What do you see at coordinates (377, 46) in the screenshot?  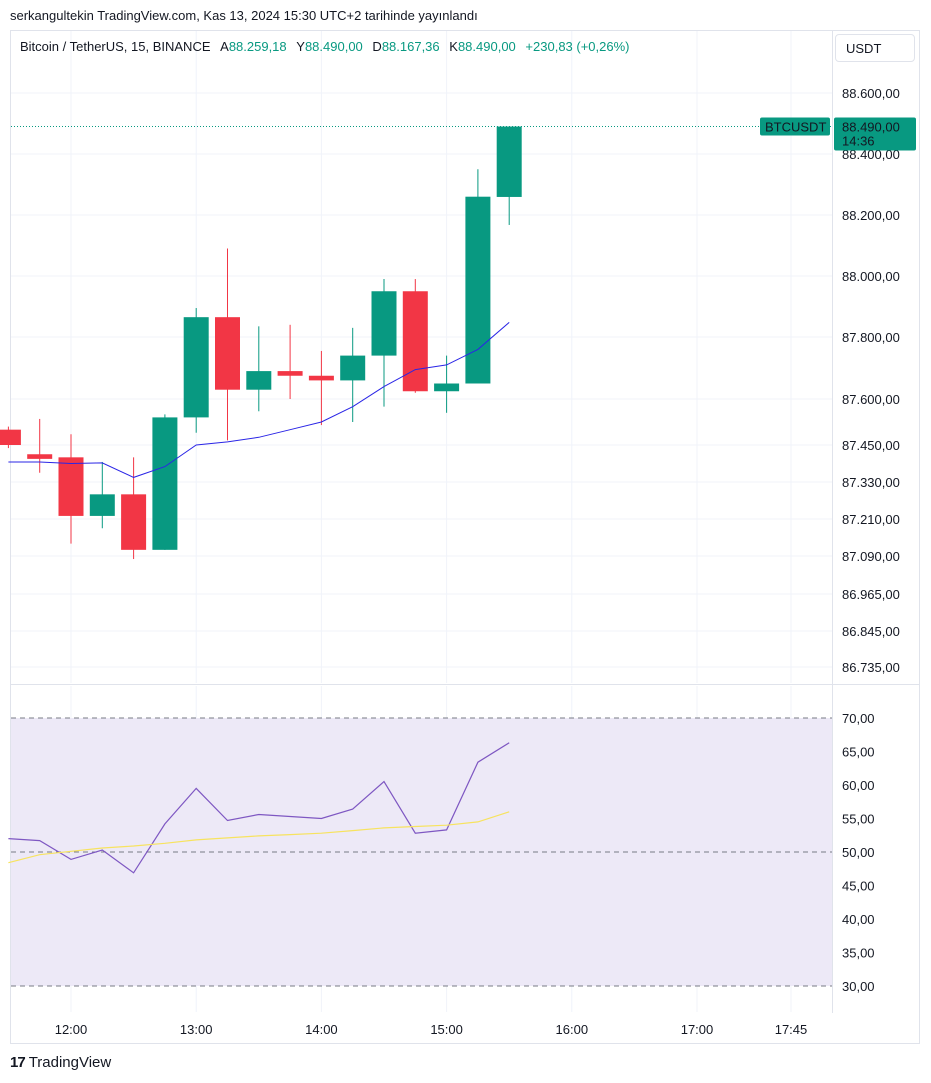 I see `low-label: D` at bounding box center [377, 46].